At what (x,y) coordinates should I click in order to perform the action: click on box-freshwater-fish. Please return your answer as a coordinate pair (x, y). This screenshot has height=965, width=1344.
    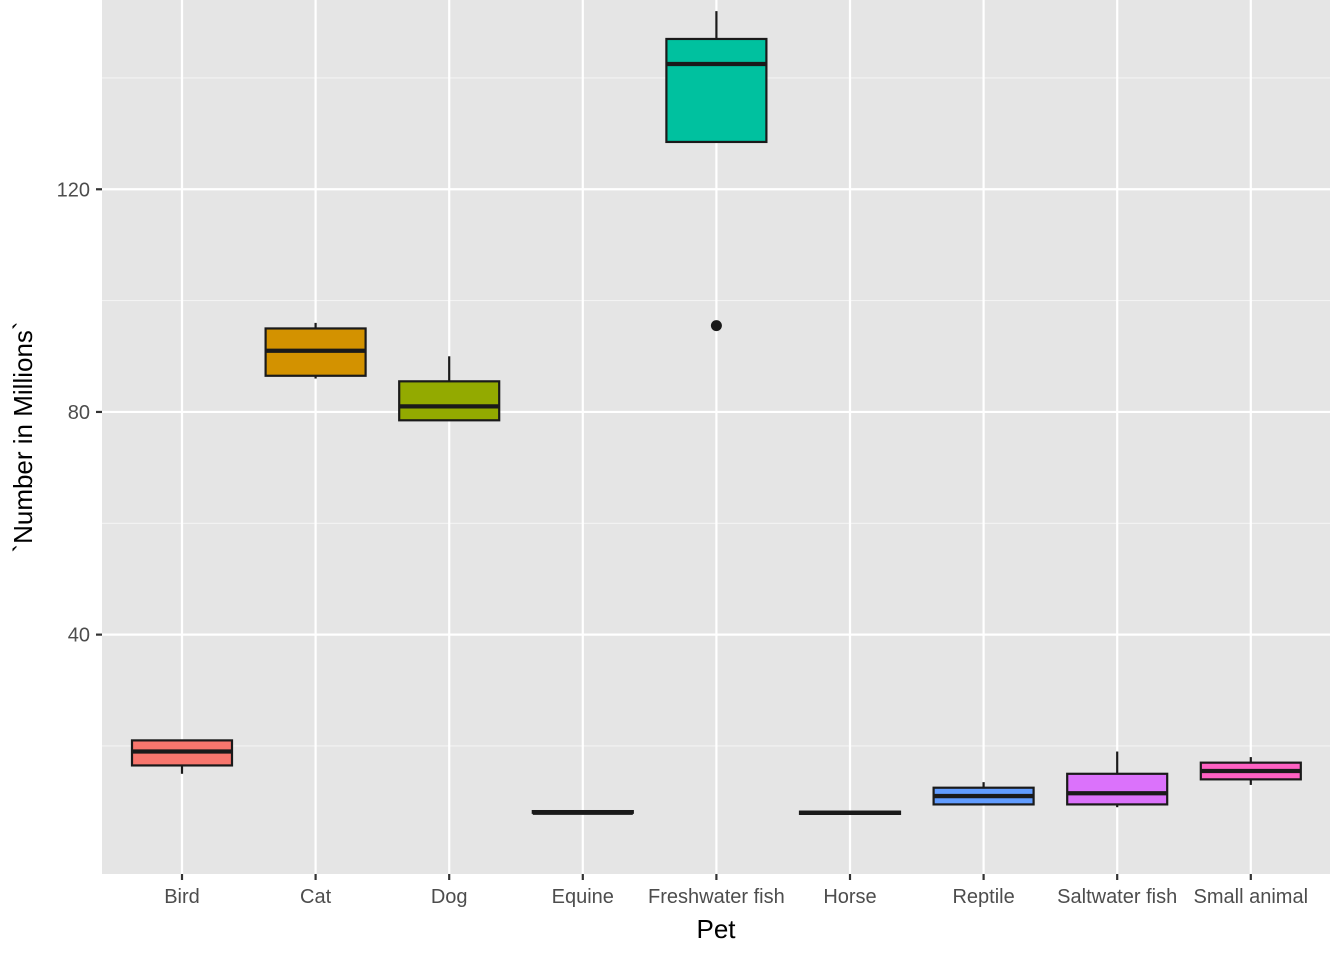
    Looking at the image, I should click on (716, 171).